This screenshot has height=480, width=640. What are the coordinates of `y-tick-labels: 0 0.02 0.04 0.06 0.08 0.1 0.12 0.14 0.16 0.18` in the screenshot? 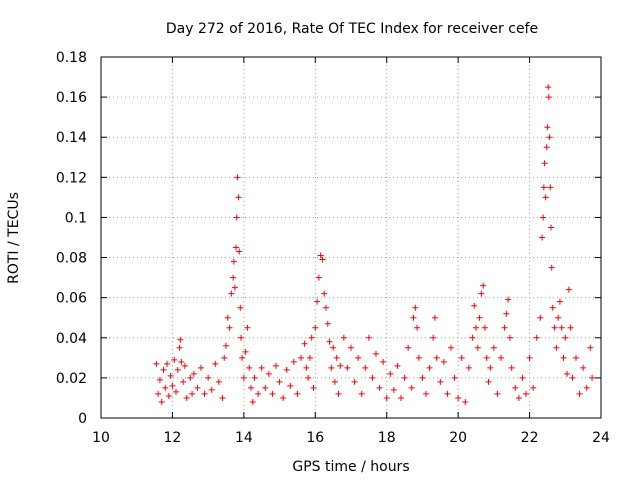 It's located at (71, 238).